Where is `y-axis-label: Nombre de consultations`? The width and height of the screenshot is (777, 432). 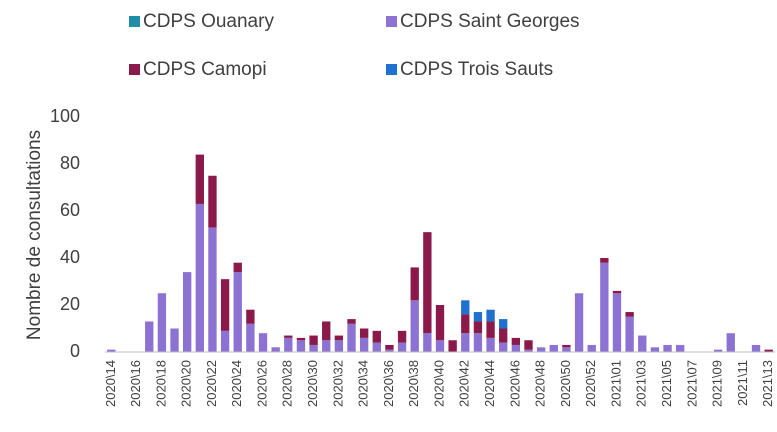
y-axis-label: Nombre de consultations is located at coordinates (34, 235).